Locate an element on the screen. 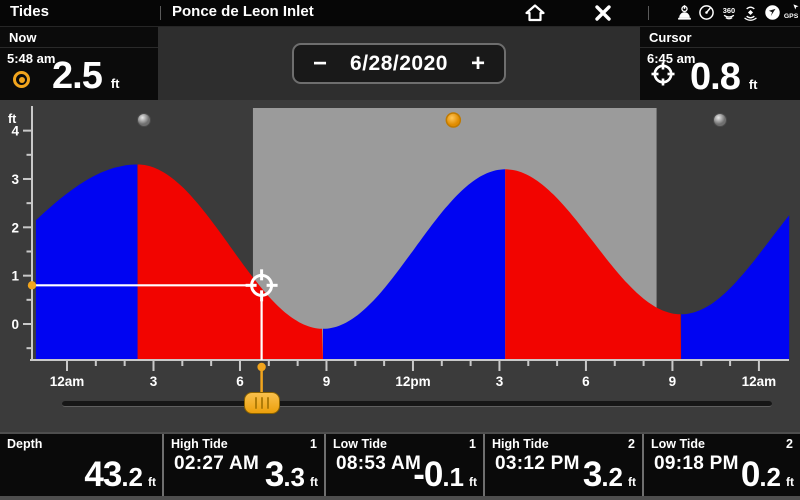 This screenshot has height=500, width=800. app-title: Tides is located at coordinates (29, 11).